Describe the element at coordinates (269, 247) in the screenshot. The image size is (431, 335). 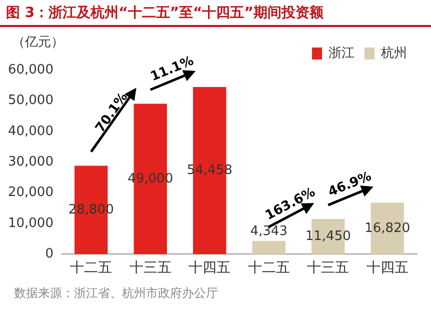
I see `bar` at that location.